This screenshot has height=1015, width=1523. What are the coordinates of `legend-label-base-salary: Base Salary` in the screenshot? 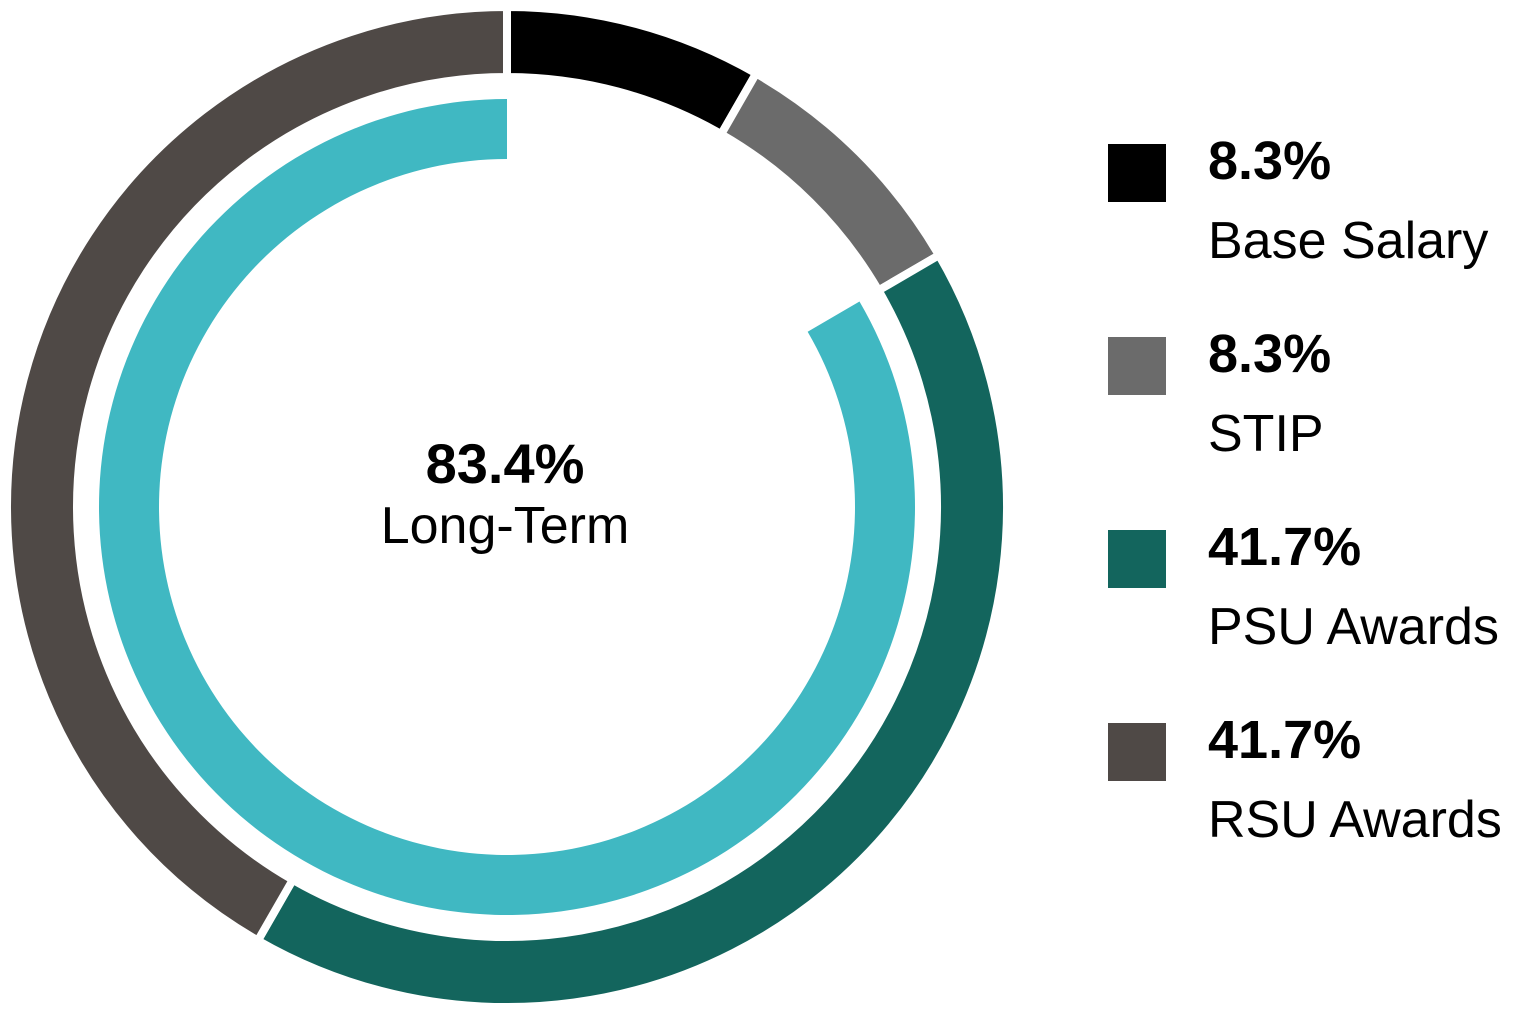 It's located at (1348, 241).